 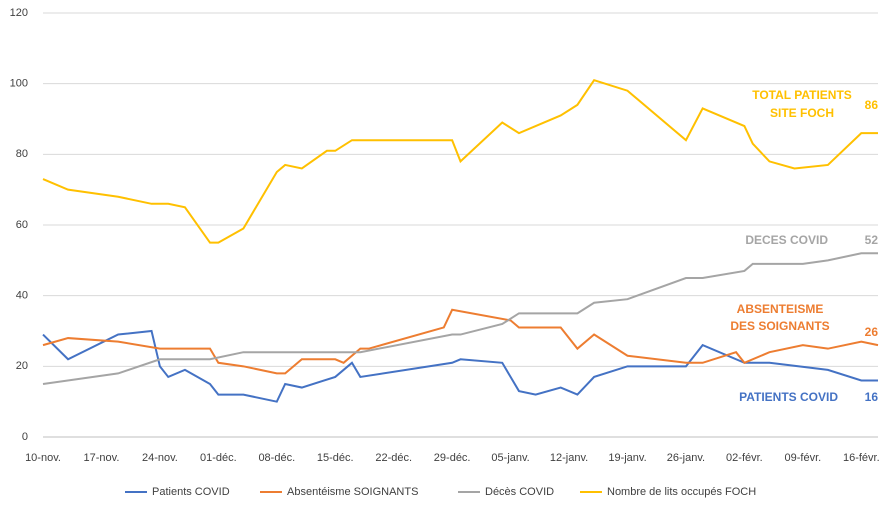 I want to click on x-tick-label: 10-nov., so click(x=43, y=458).